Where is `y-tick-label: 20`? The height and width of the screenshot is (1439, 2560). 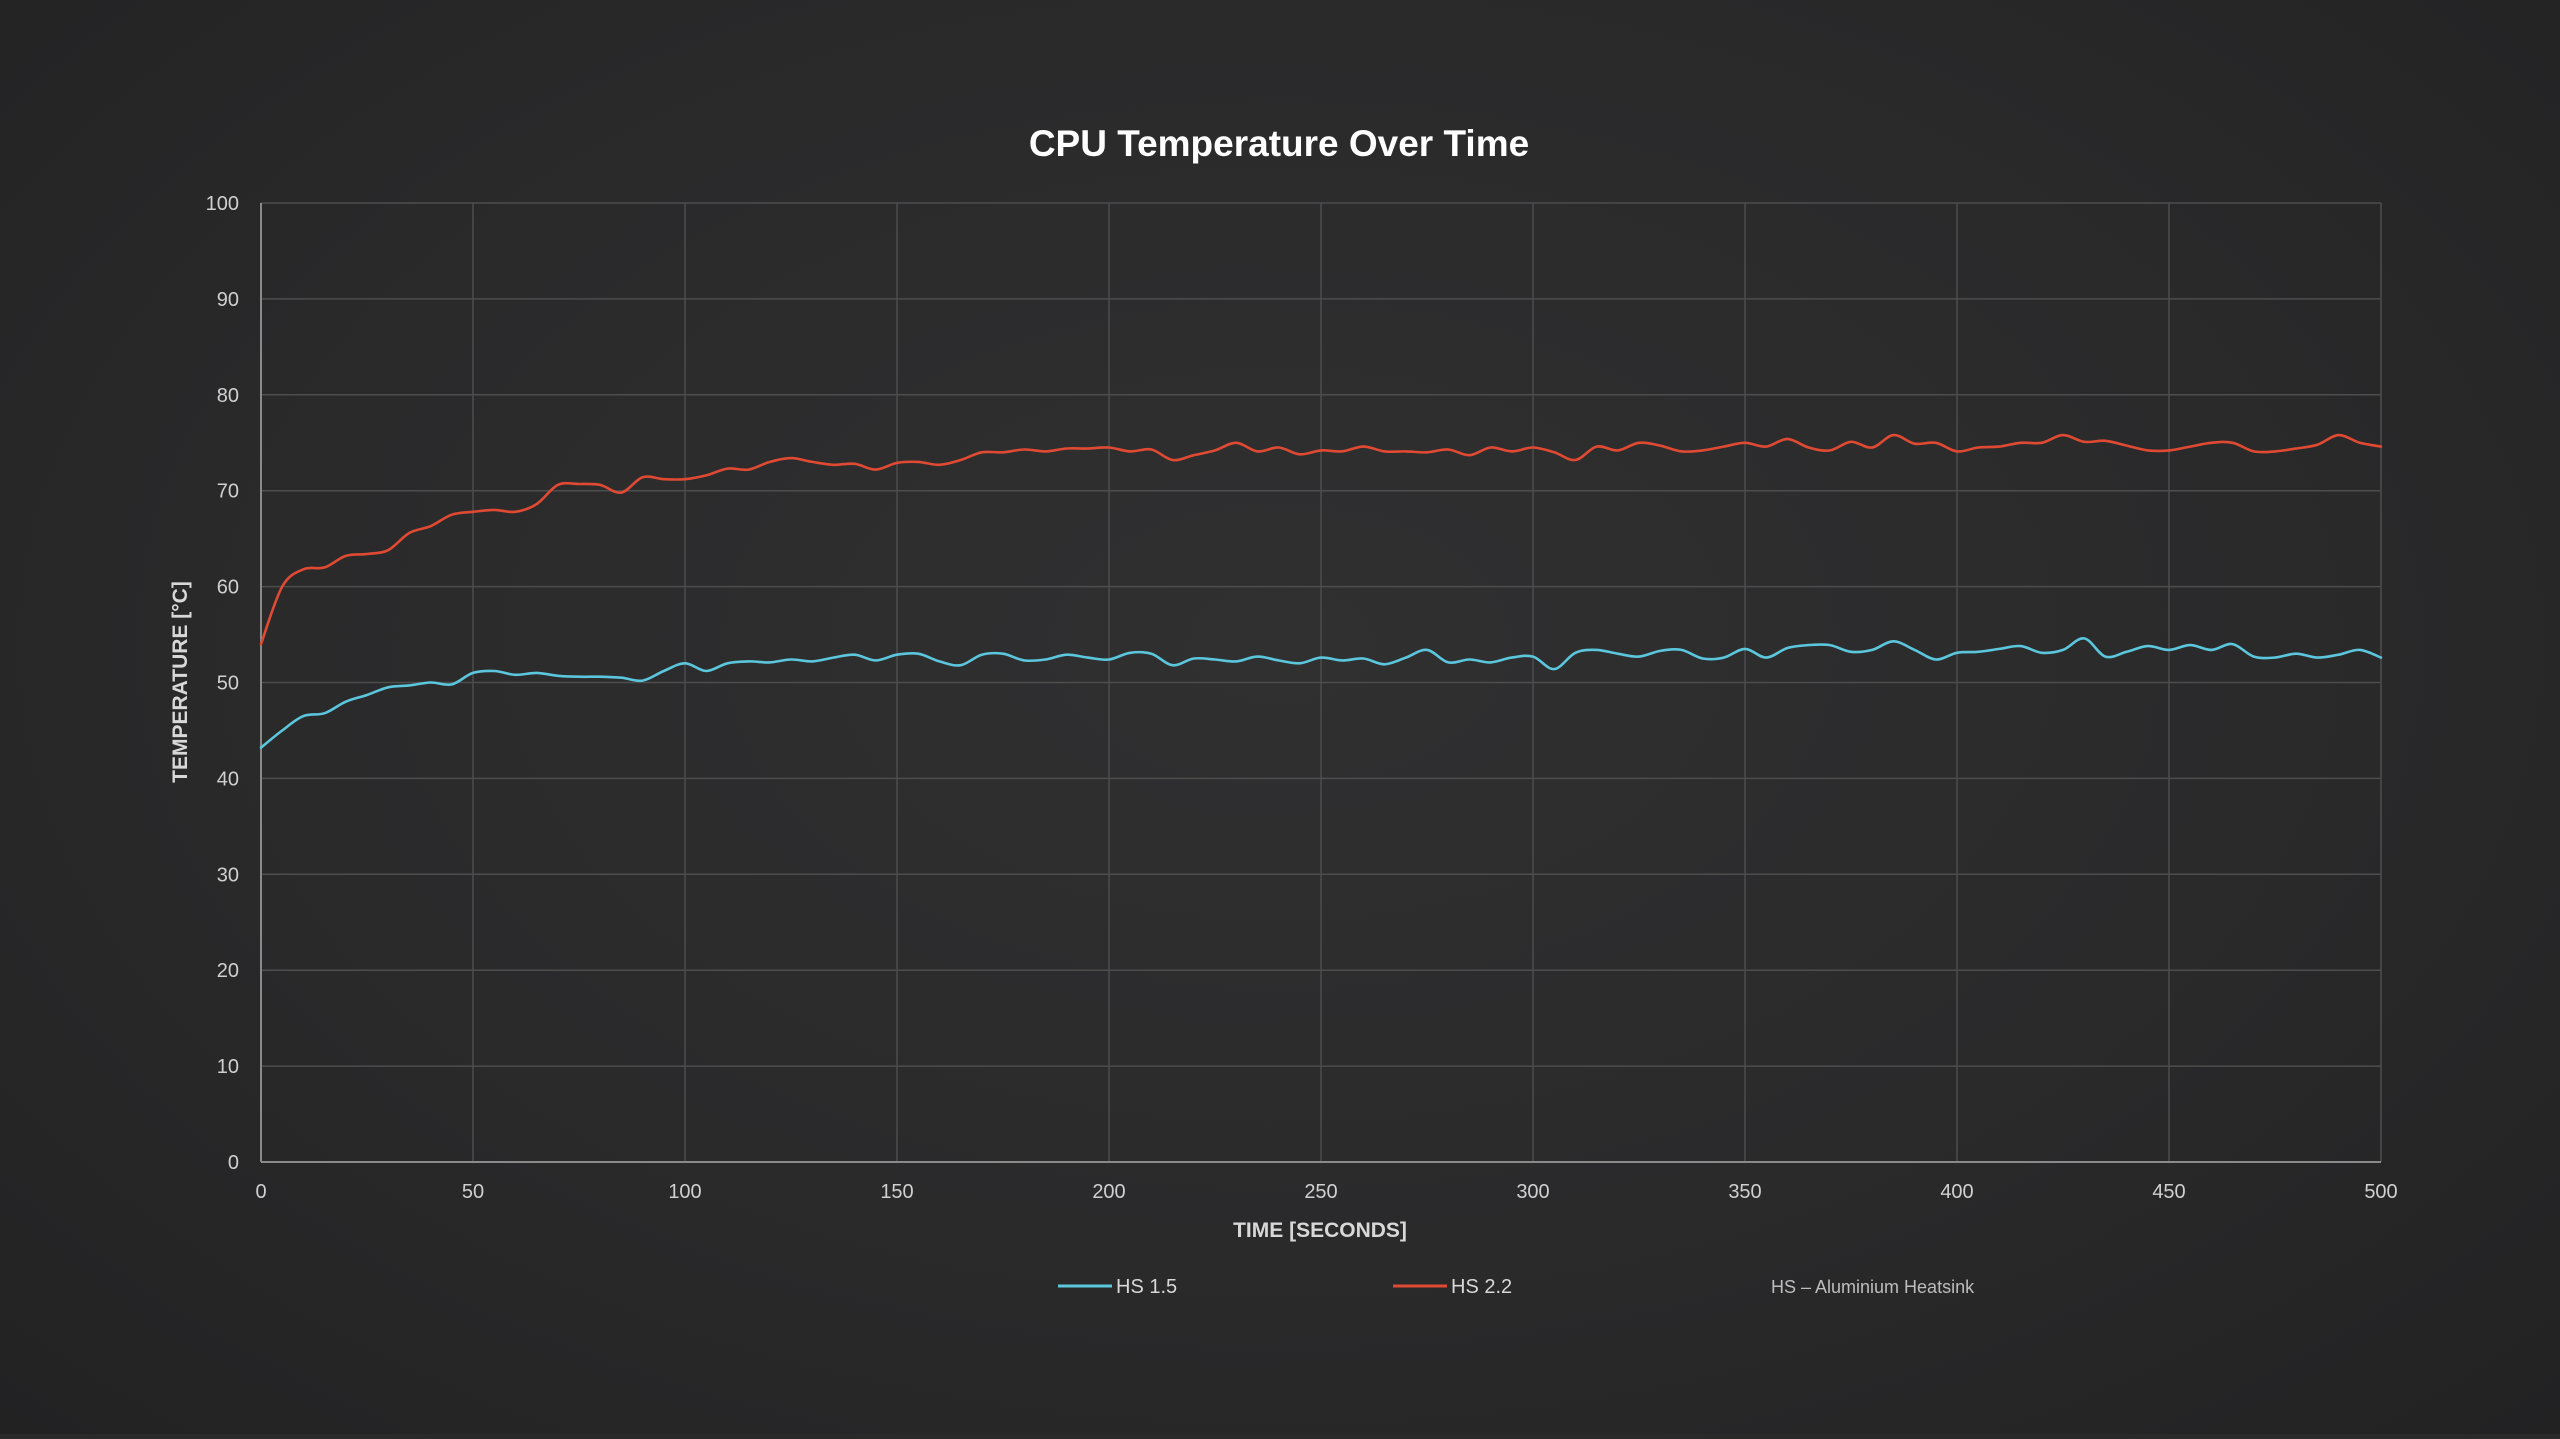
y-tick-label: 20 is located at coordinates (228, 971).